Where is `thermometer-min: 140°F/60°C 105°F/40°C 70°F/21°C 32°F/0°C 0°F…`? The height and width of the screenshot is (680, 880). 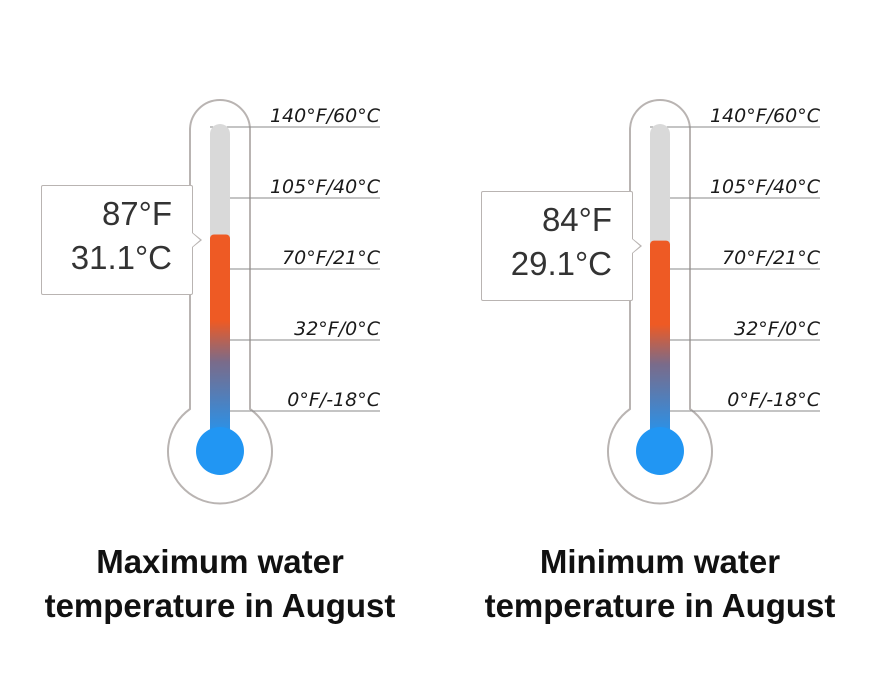 thermometer-min: 140°F/60°C 105°F/40°C 70°F/21°C 32°F/0°C 0°F… is located at coordinates (714, 302).